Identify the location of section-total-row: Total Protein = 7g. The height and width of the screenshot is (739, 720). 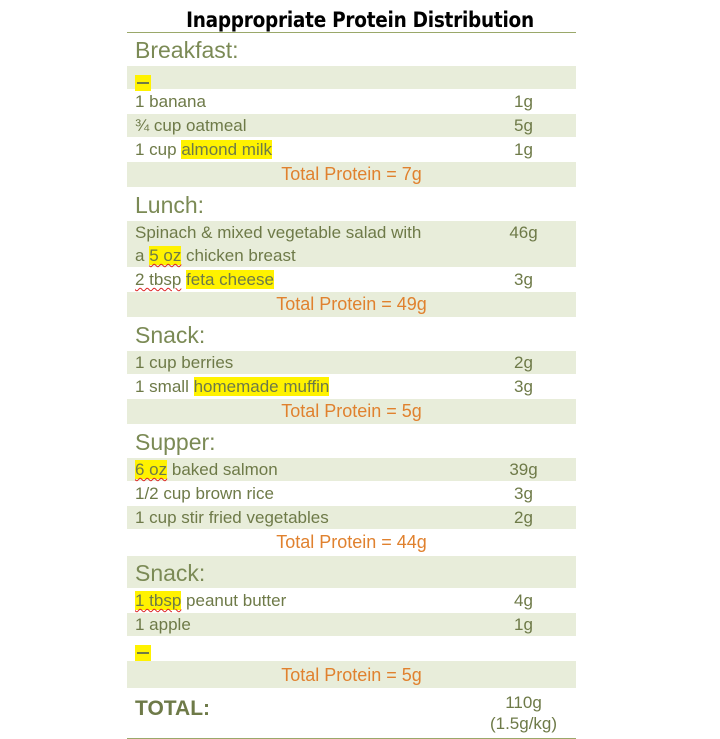
(351, 175).